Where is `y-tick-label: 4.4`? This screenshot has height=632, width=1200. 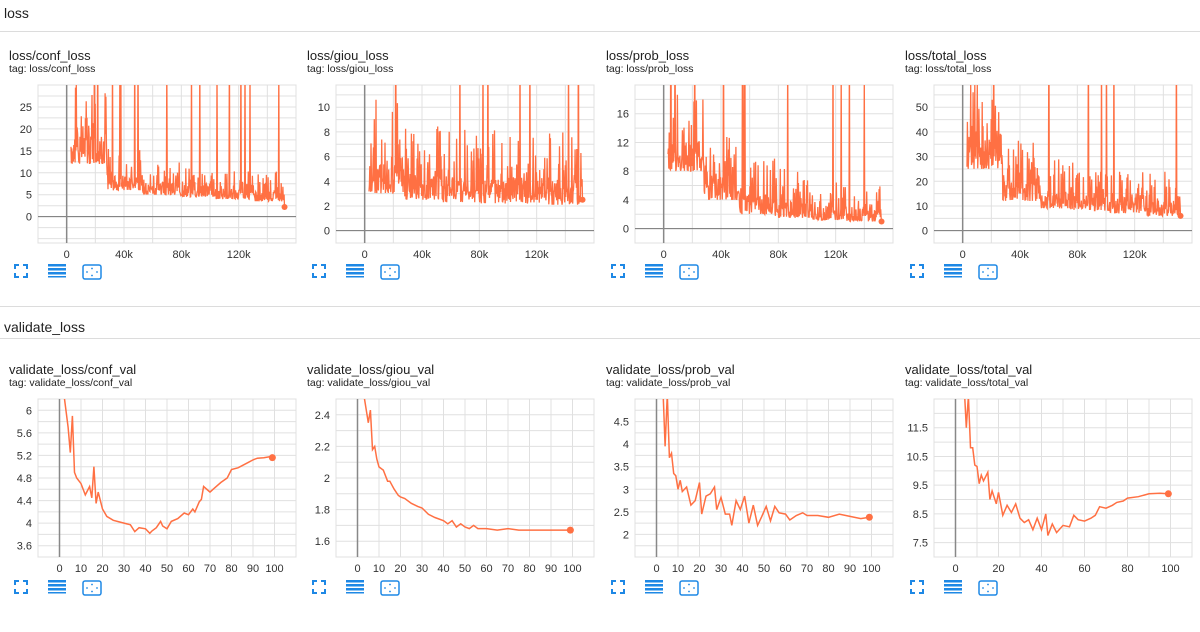 y-tick-label: 4.4 is located at coordinates (24, 502).